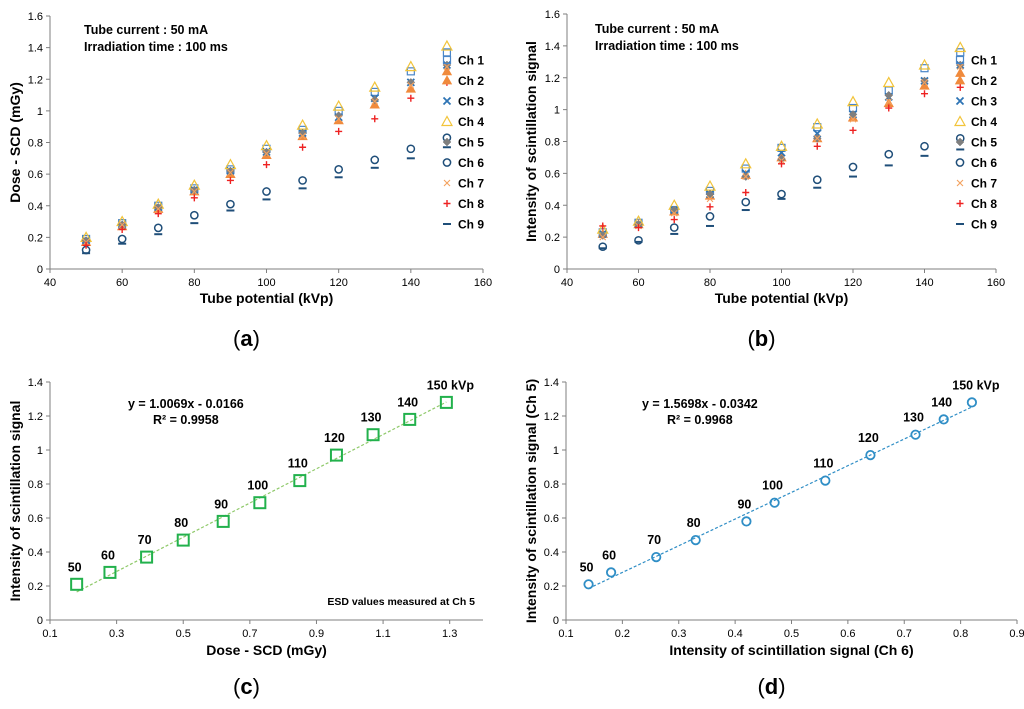 This screenshot has height=709, width=1024. I want to click on note-text: ESD values measured at Ch 5, so click(401, 602).